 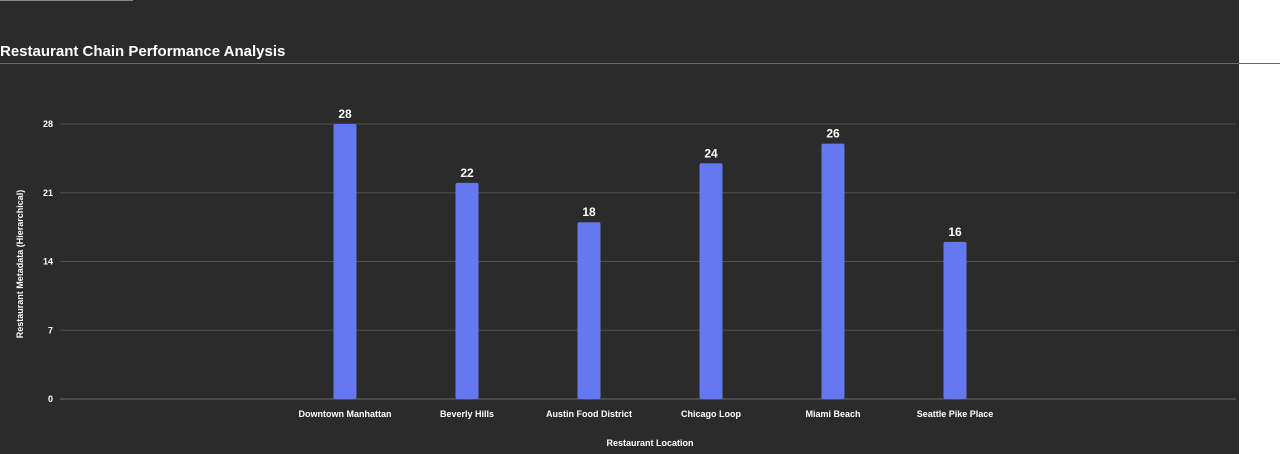 What do you see at coordinates (143, 51) in the screenshot?
I see `chart-title: Restaurant Chain Performance Analysis` at bounding box center [143, 51].